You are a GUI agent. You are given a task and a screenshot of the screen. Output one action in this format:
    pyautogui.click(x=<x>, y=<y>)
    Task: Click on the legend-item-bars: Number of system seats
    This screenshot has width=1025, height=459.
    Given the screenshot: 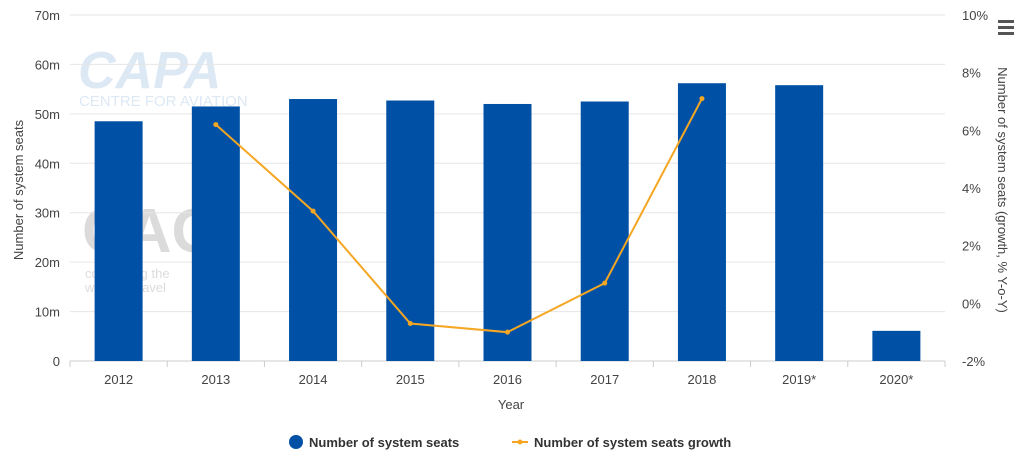 What is the action you would take?
    pyautogui.click(x=374, y=442)
    